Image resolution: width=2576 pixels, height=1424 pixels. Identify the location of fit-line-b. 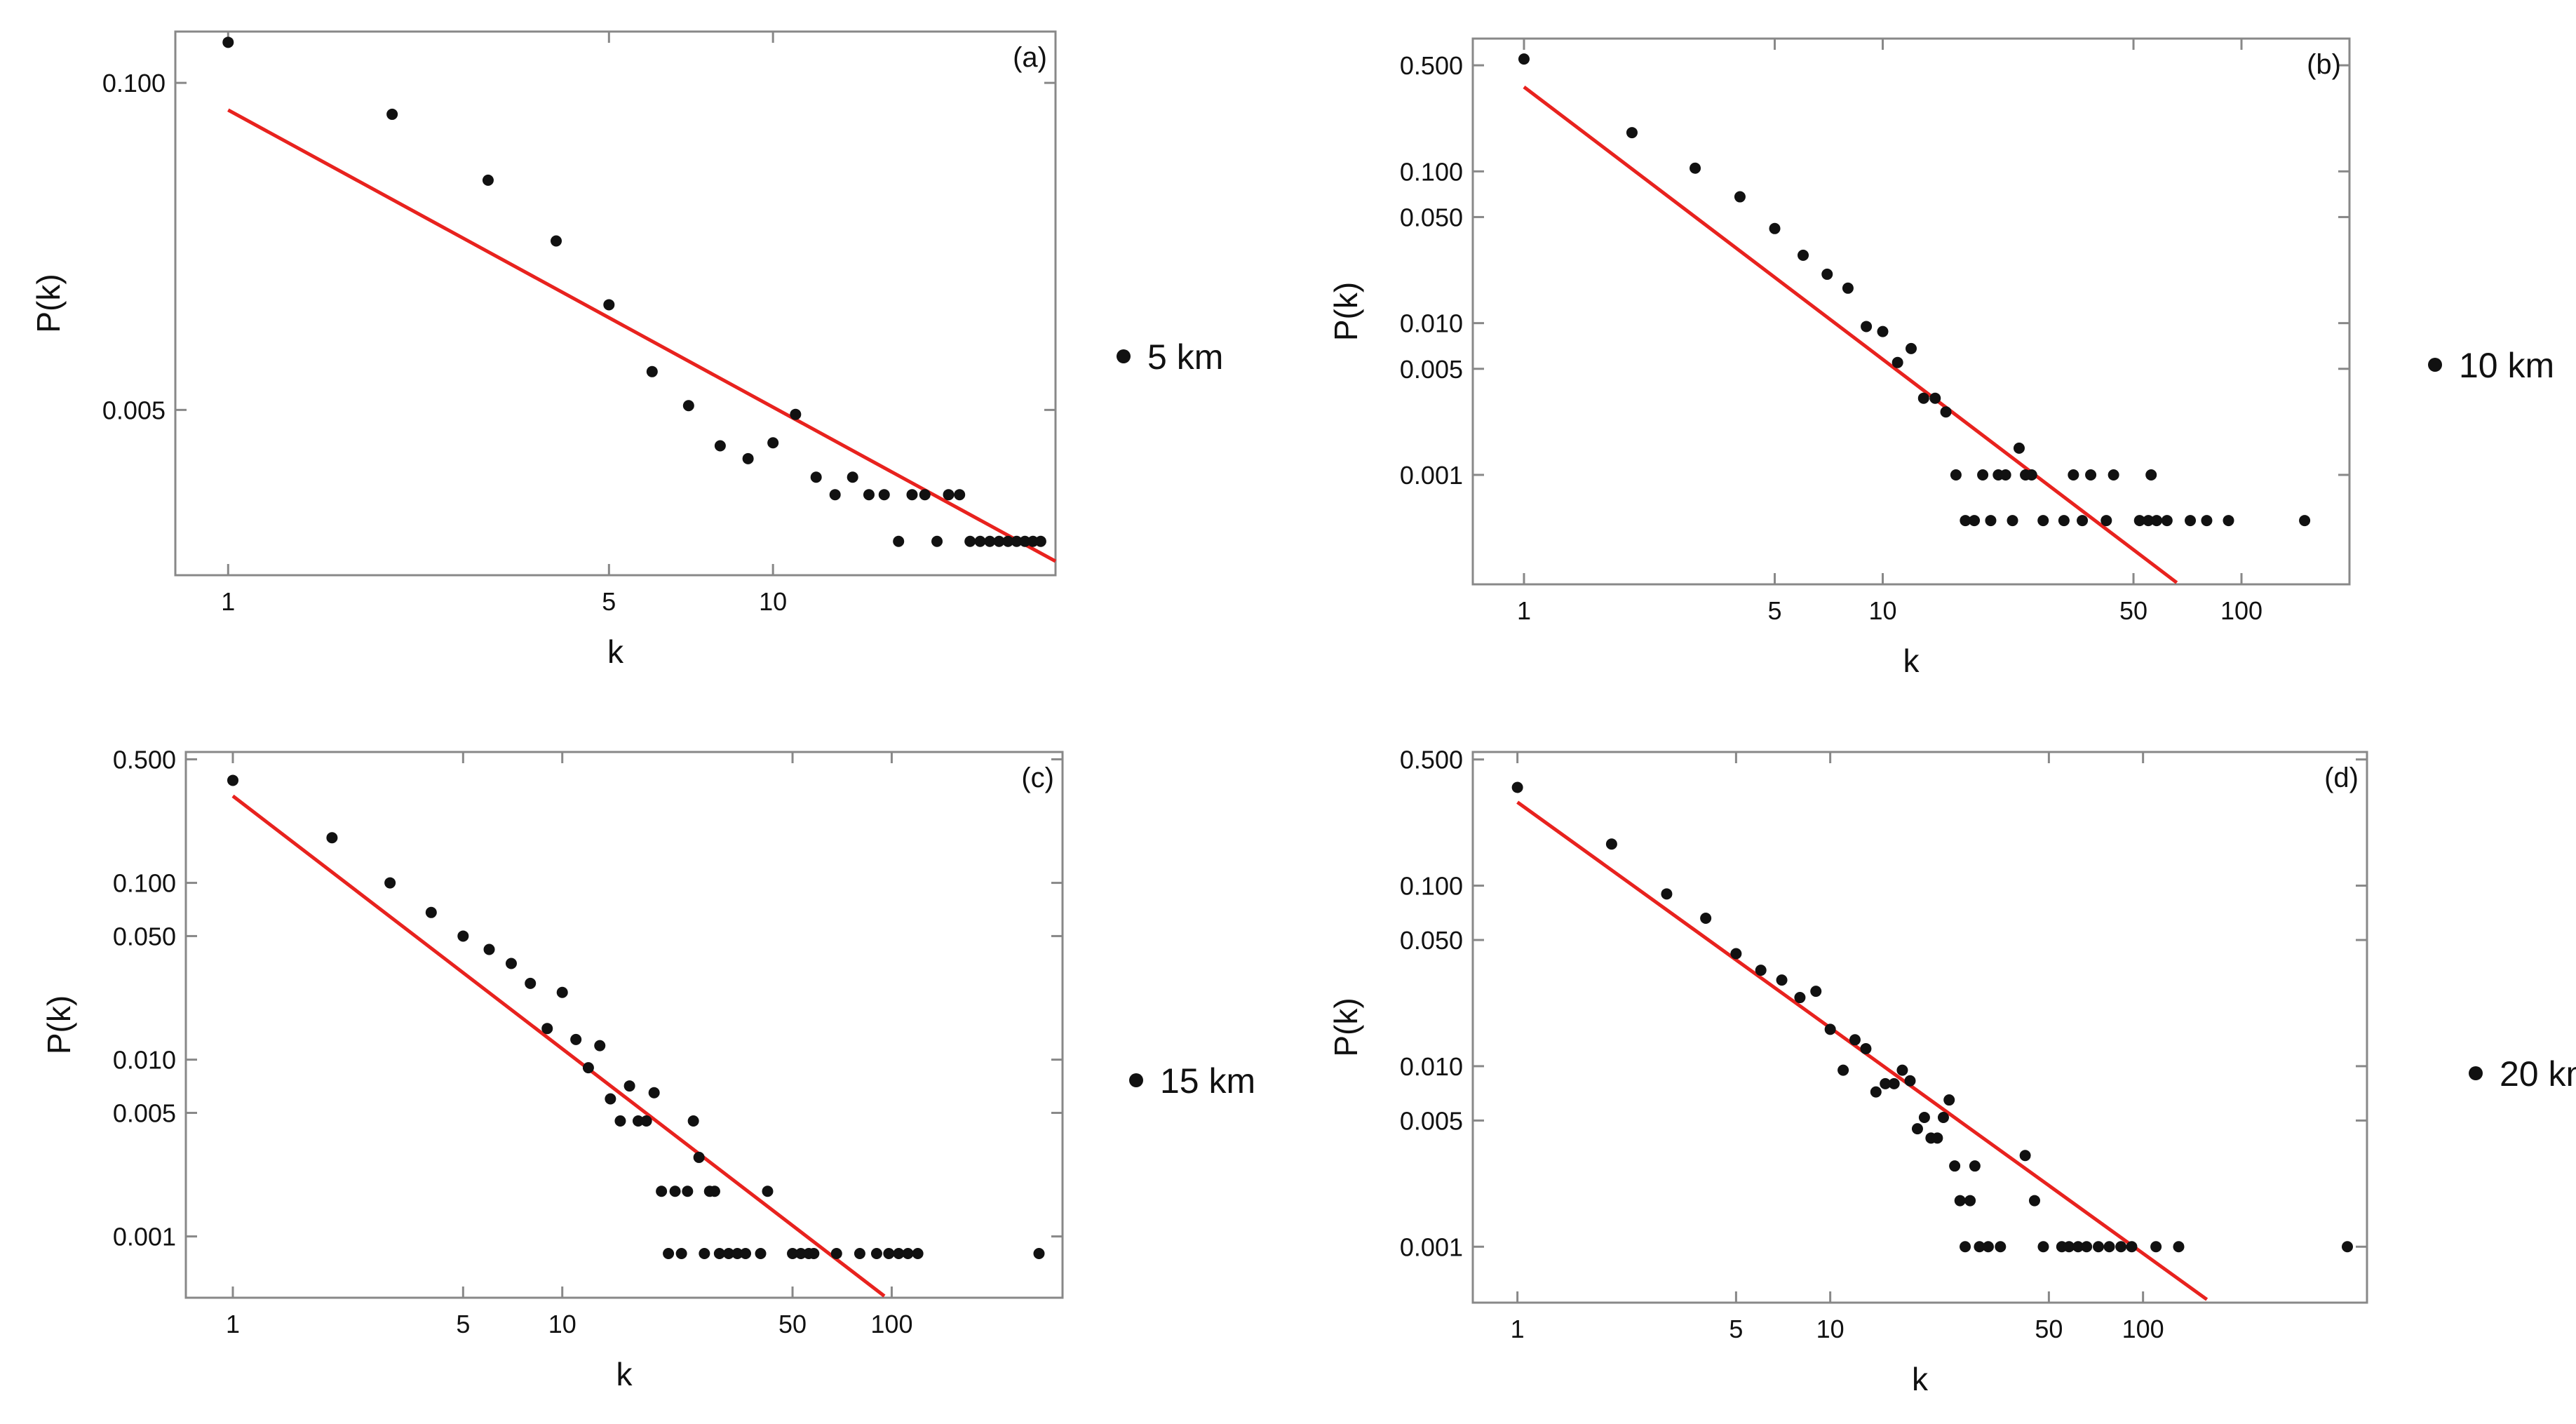
(1850, 335).